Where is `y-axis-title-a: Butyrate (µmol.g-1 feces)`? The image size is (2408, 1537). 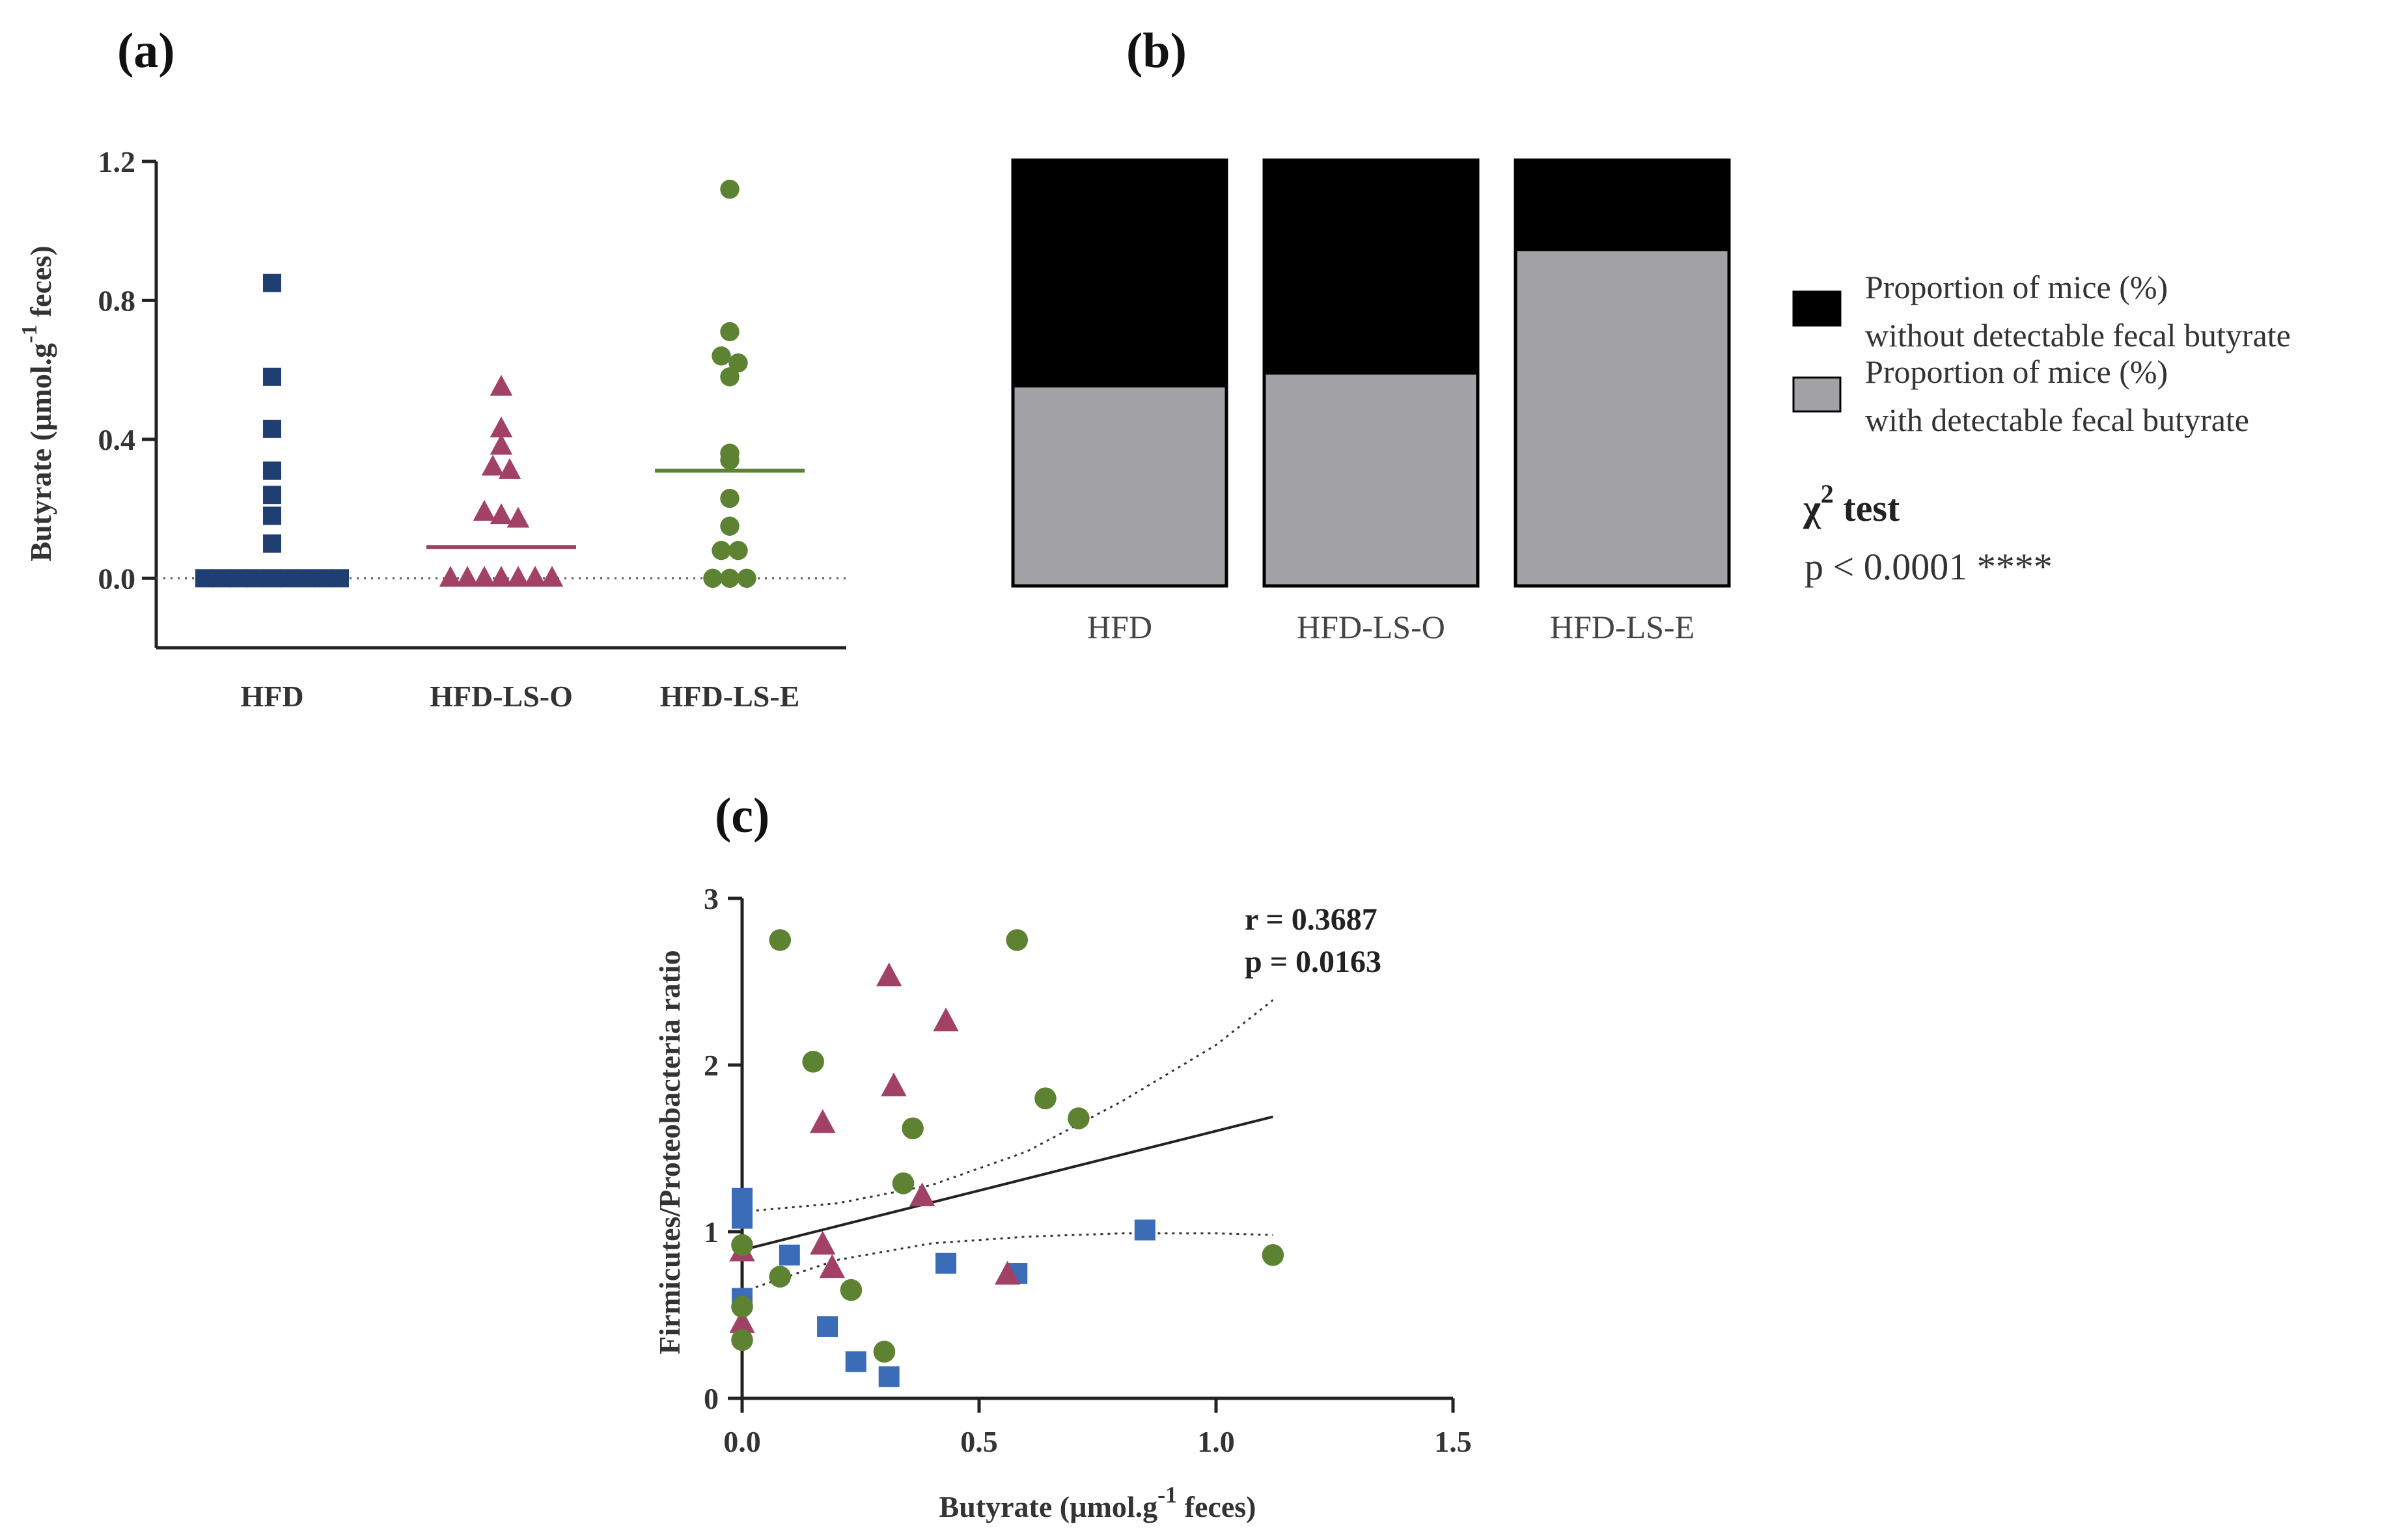
y-axis-title-a: Butyrate (µmol.g-1 feces) is located at coordinates (37, 403).